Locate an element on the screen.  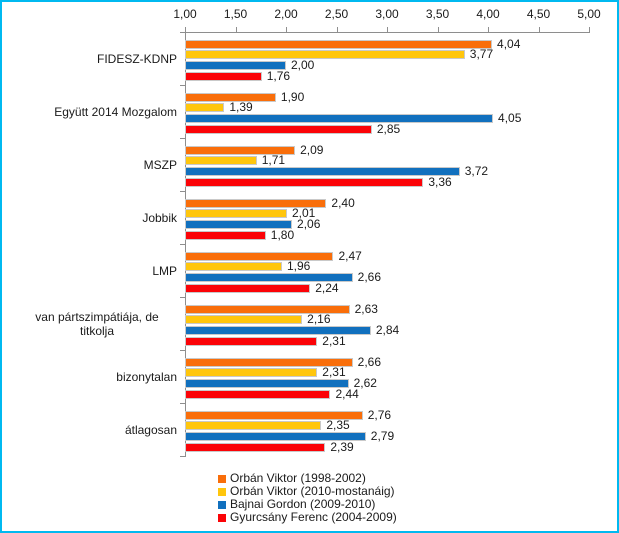
category-label-text: MSZP is located at coordinates (160, 164).